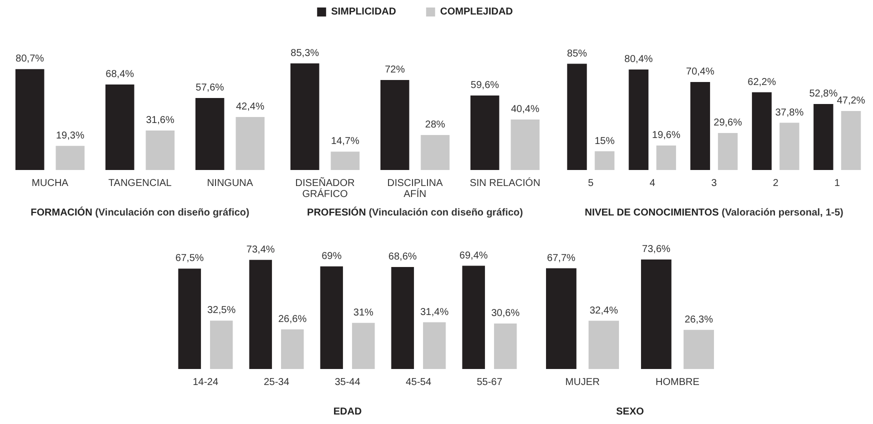 This screenshot has height=424, width=873. I want to click on data-label: 85,3%, so click(305, 53).